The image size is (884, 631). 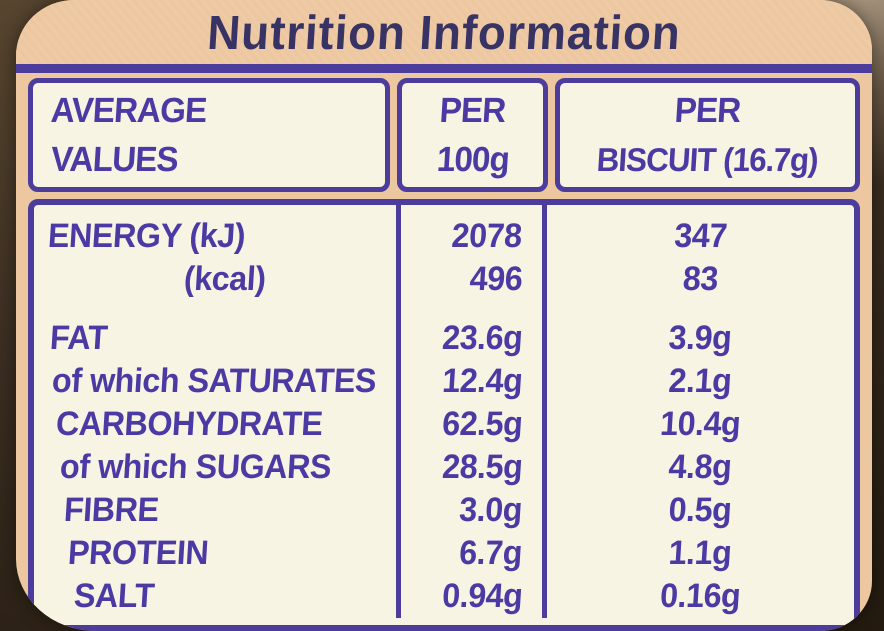 I want to click on per-100g-value-sugars: 28.5g, so click(x=471, y=467).